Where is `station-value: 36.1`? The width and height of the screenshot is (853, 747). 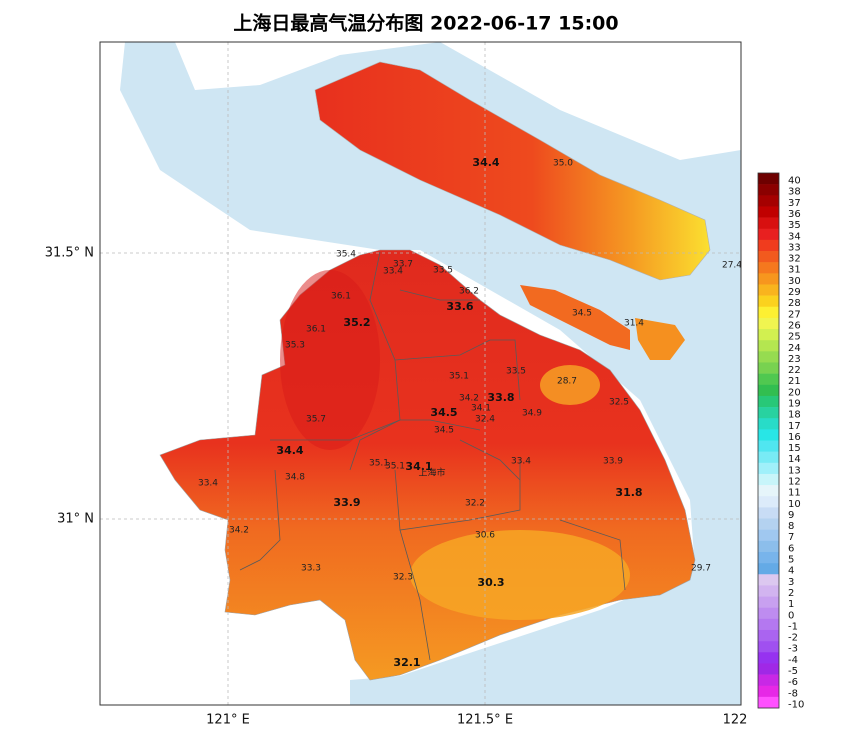 station-value: 36.1 is located at coordinates (341, 297).